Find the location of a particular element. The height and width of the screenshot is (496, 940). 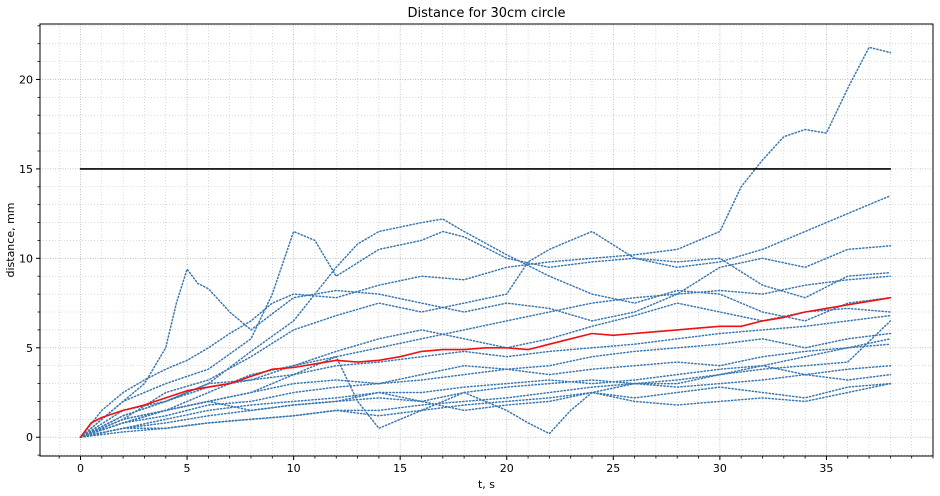

y-tick-label: 20 is located at coordinates (26, 79).